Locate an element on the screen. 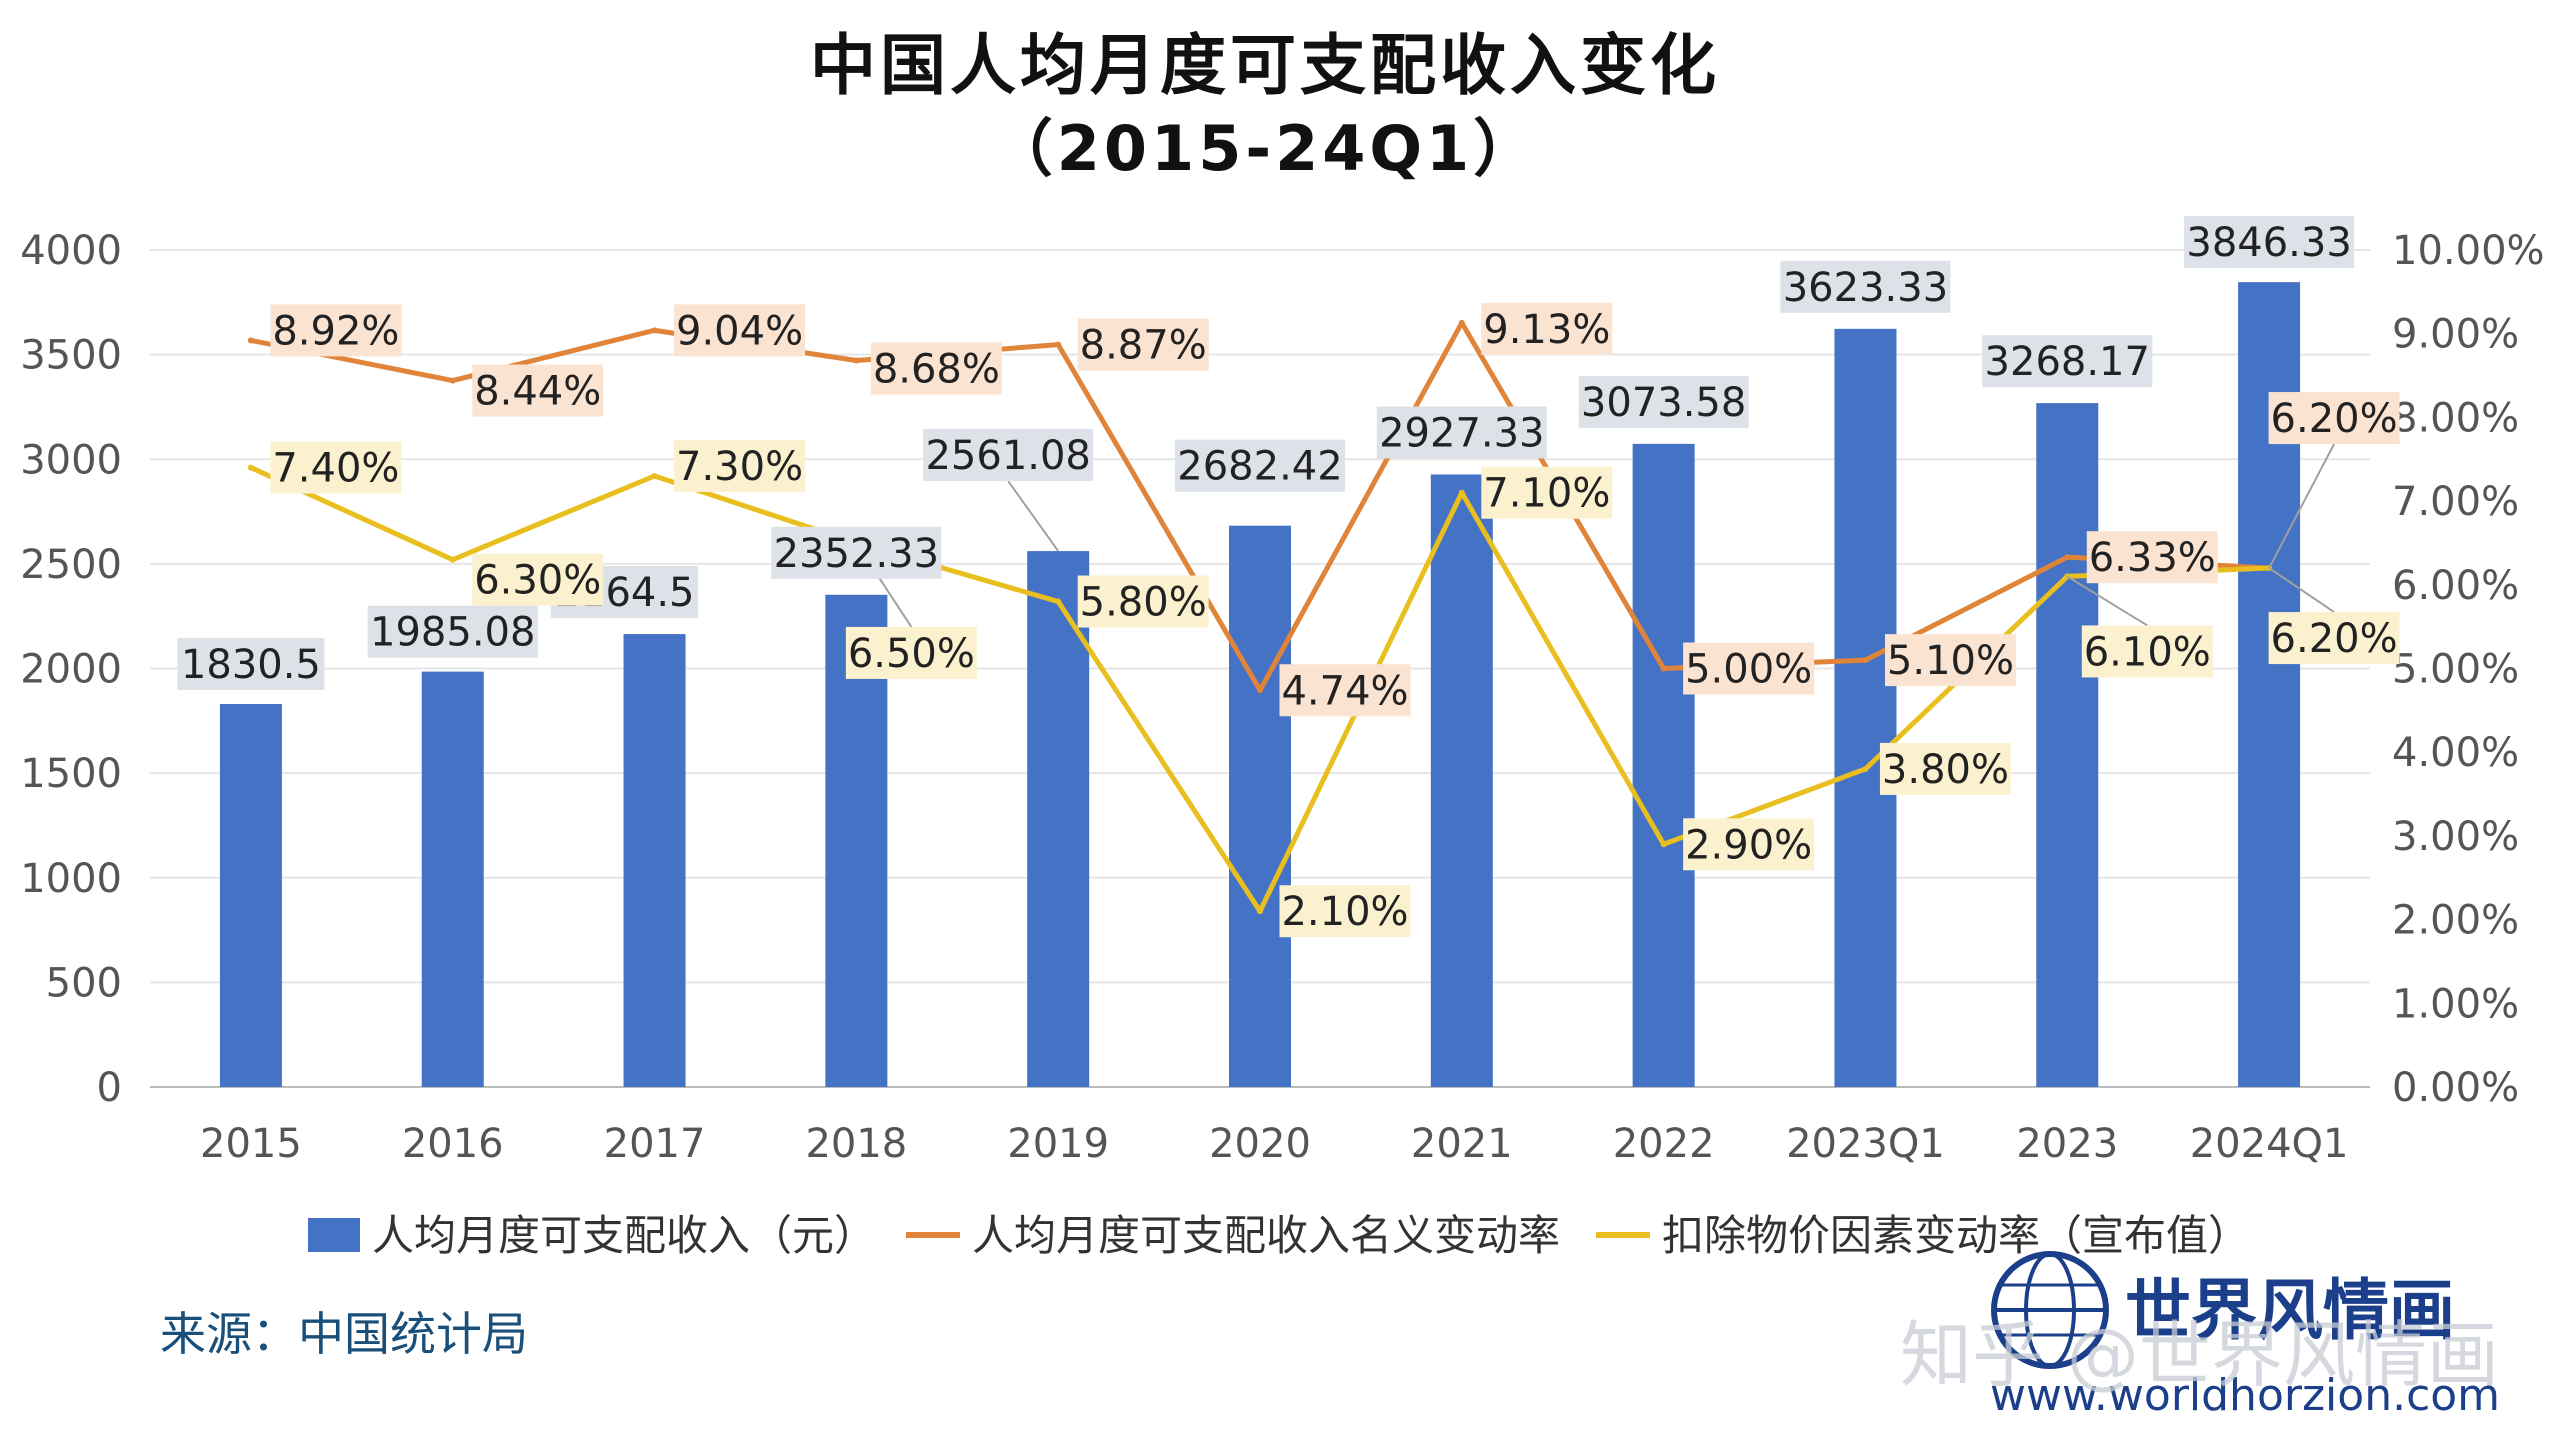 This screenshot has width=2560, height=1440. data-label: 7.40% is located at coordinates (335, 469).